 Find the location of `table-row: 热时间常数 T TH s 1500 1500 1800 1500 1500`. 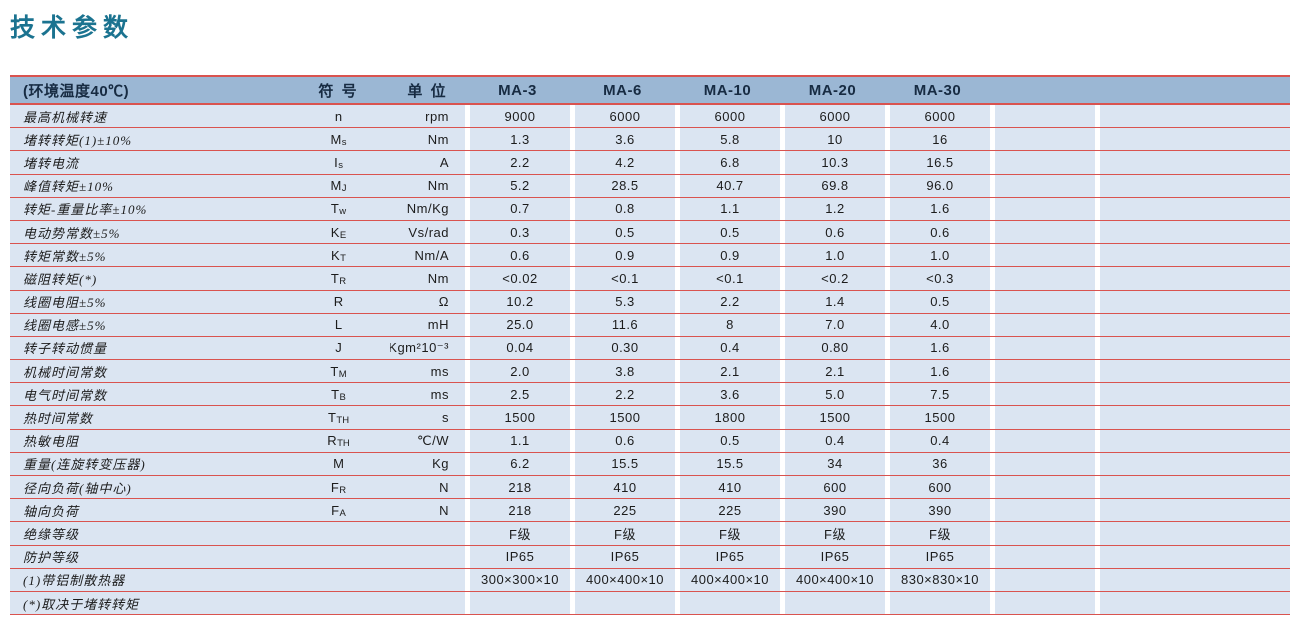

table-row: 热时间常数 T TH s 1500 1500 1800 1500 1500 is located at coordinates (650, 418).